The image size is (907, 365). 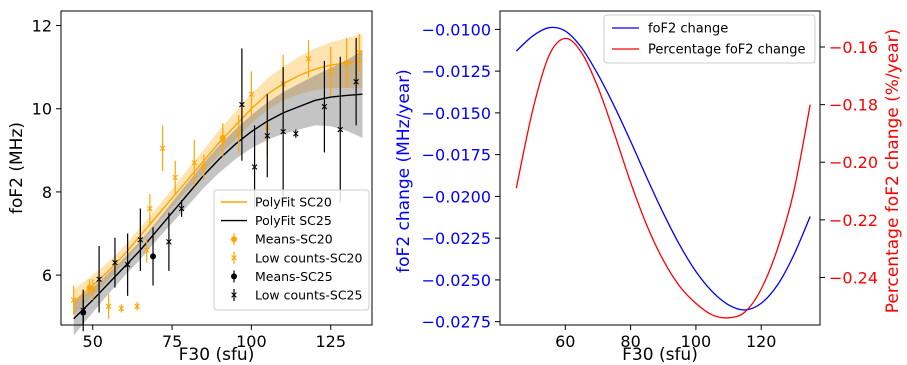 I want to click on right-right-y-ticks: −0.24 −0.22 −0.20 −0.18 −0.16, so click(x=849, y=162).